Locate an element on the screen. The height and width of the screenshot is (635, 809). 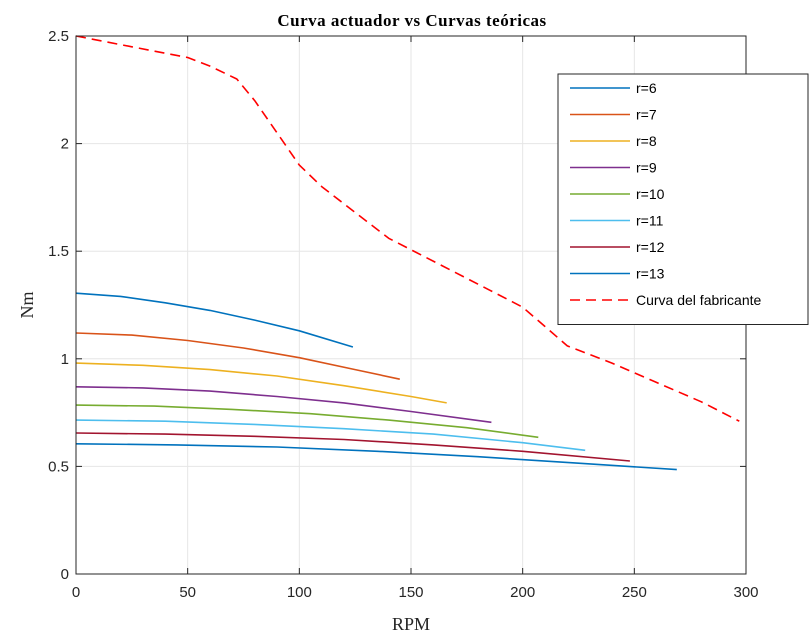
legend-label: r=10 is located at coordinates (650, 194).